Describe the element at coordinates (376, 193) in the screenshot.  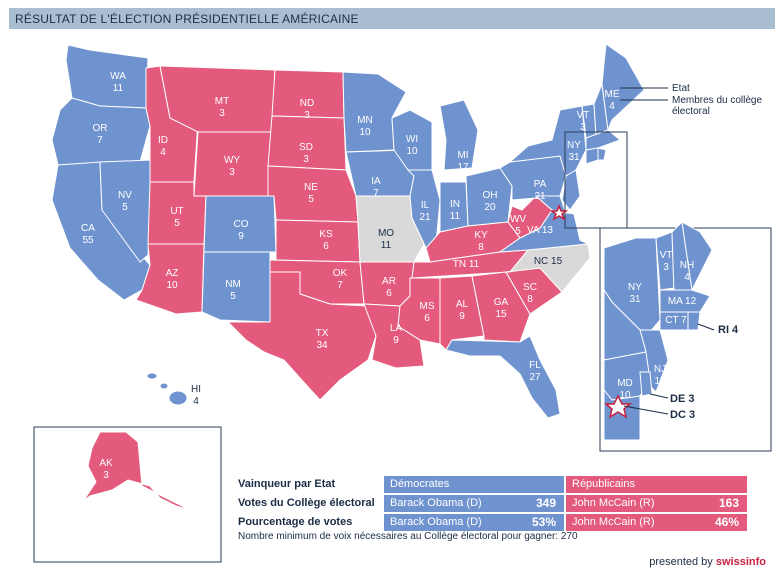
I see `state-votes-IA: 7` at that location.